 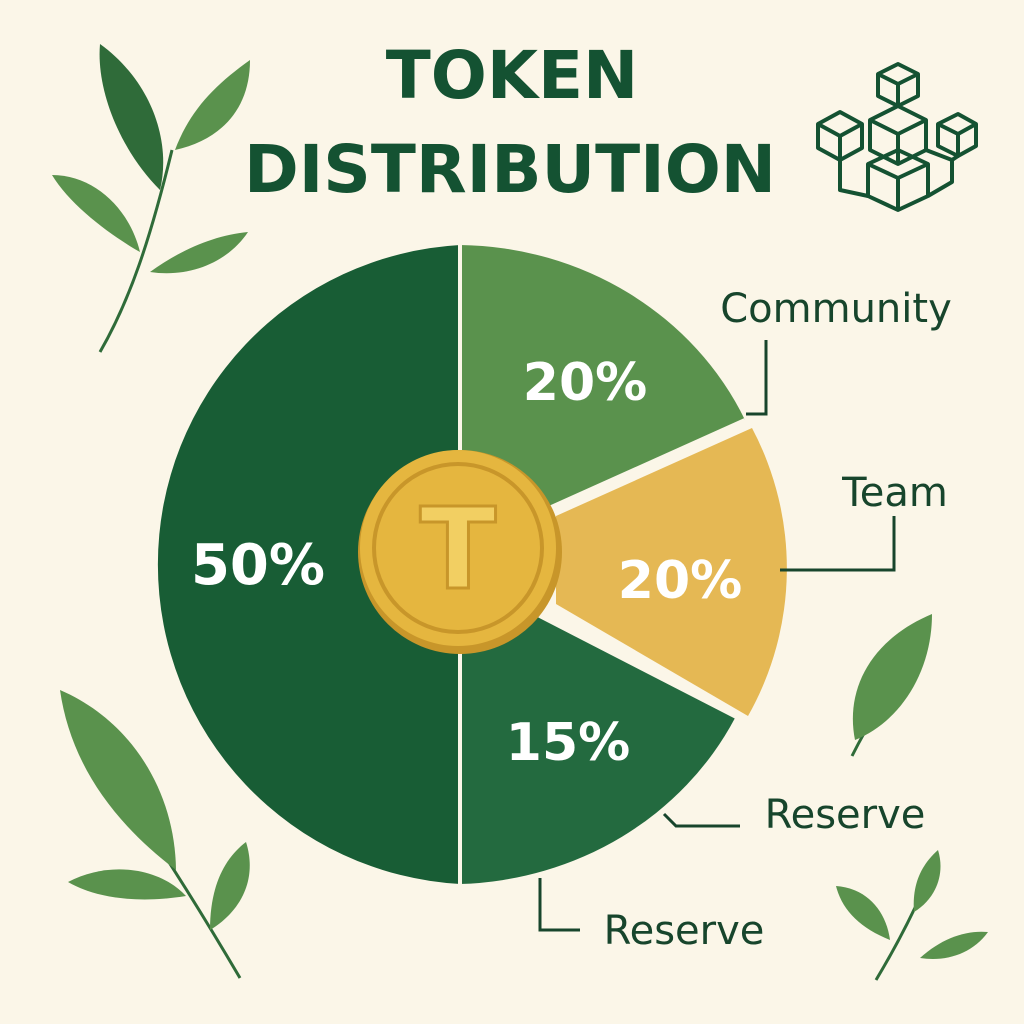 What do you see at coordinates (845, 815) in the screenshot?
I see `legend-label-reserve: Reserve` at bounding box center [845, 815].